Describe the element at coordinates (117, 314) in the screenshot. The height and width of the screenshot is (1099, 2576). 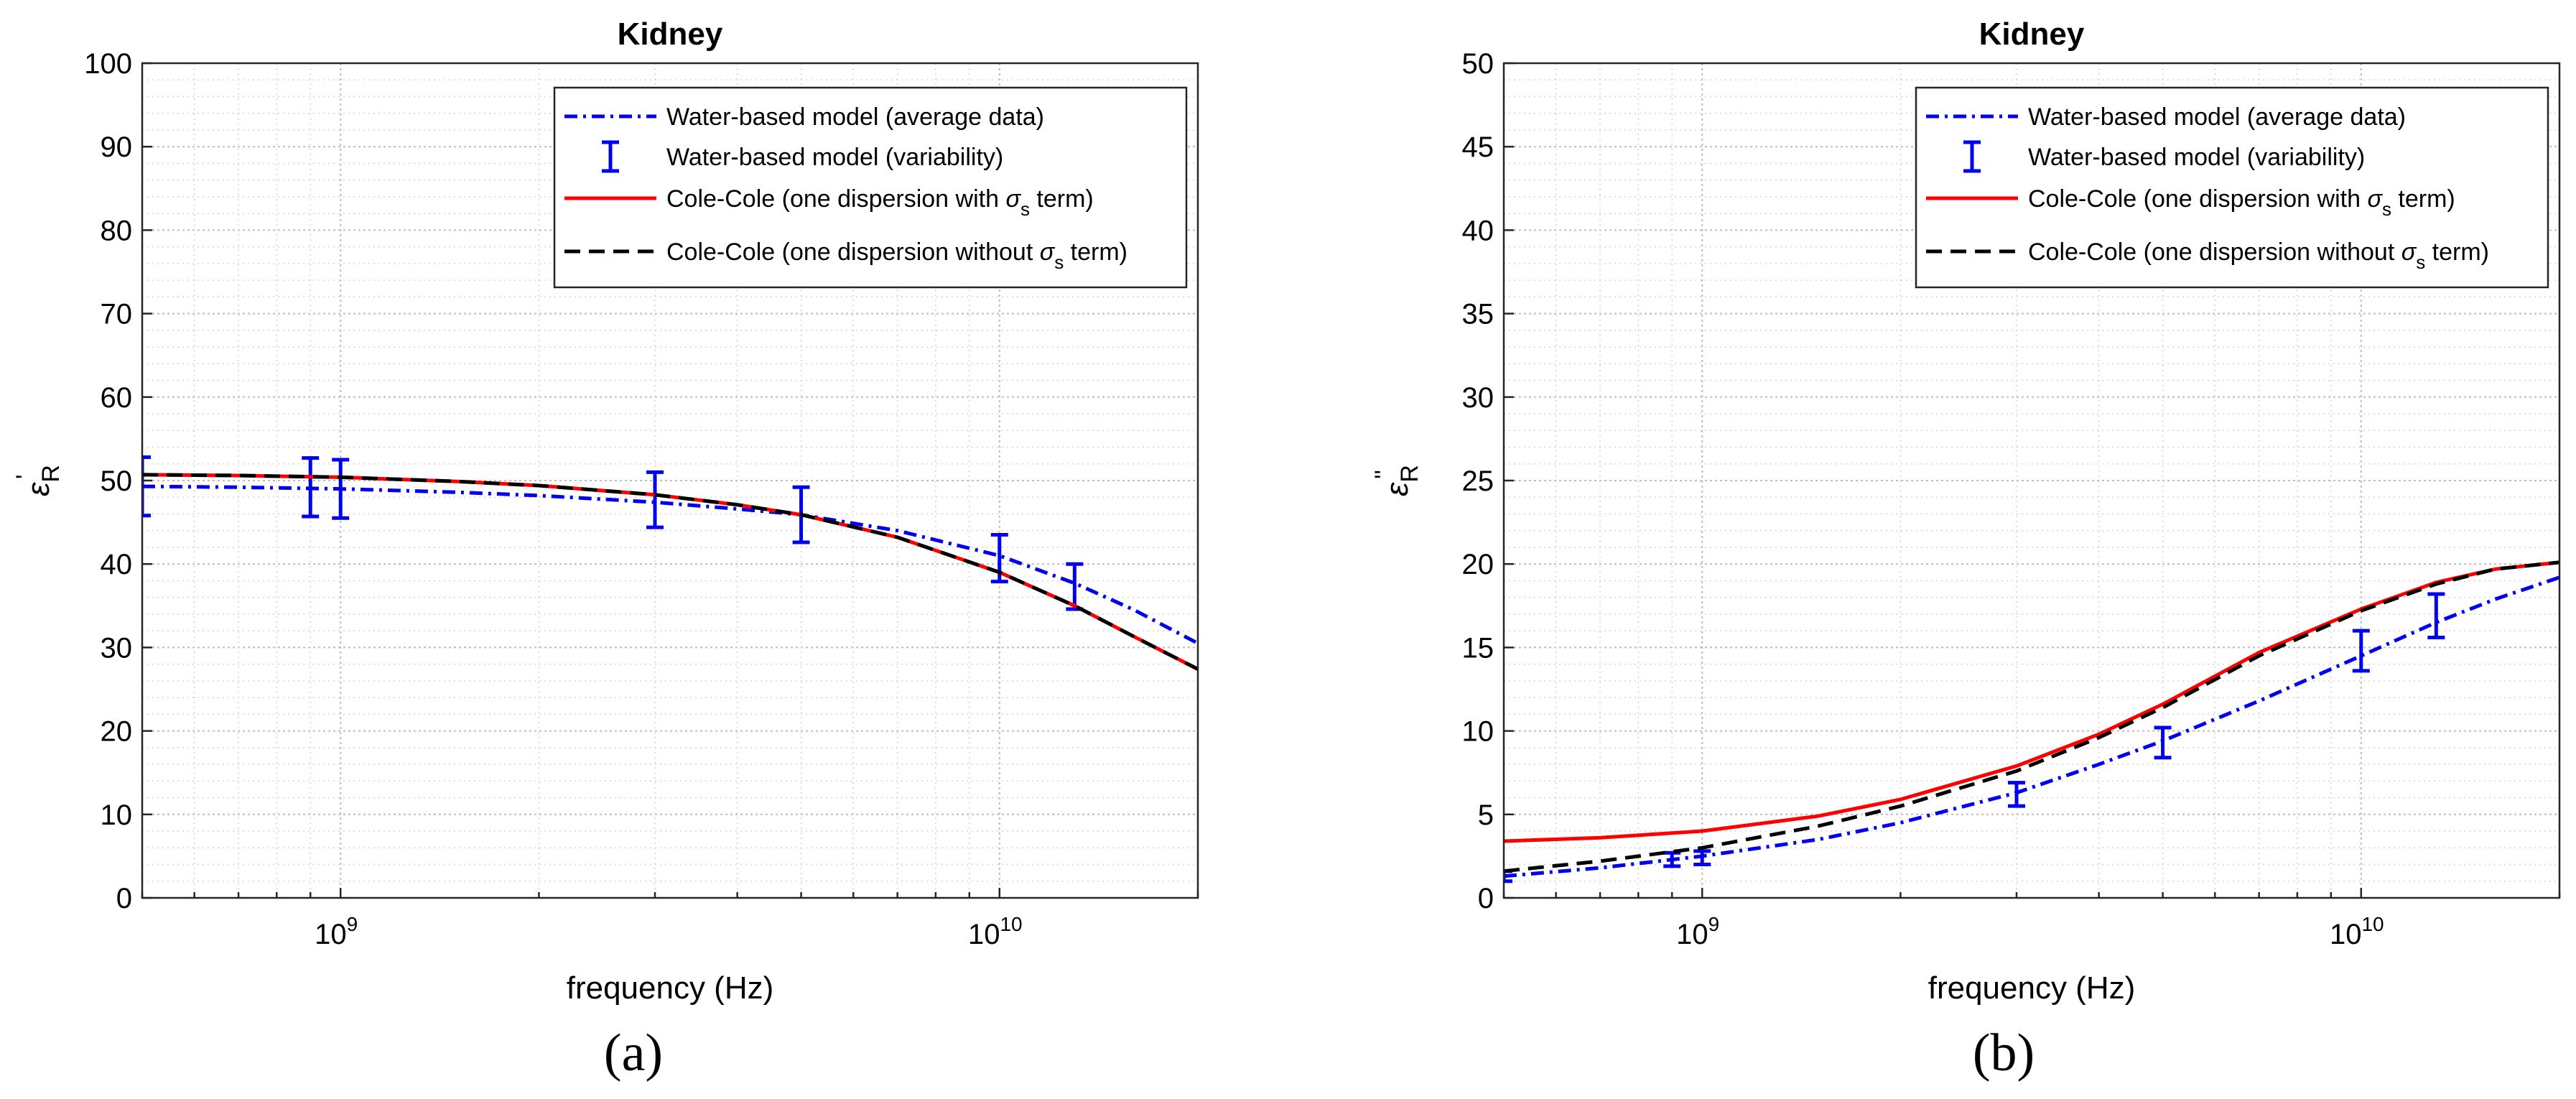
I see `y-tick-label: 70` at that location.